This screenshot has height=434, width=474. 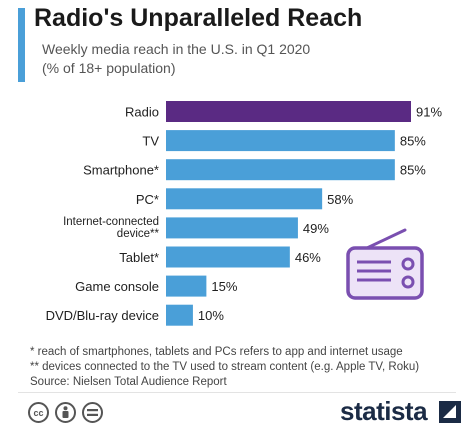 I want to click on value-label-2: 85%, so click(x=413, y=170).